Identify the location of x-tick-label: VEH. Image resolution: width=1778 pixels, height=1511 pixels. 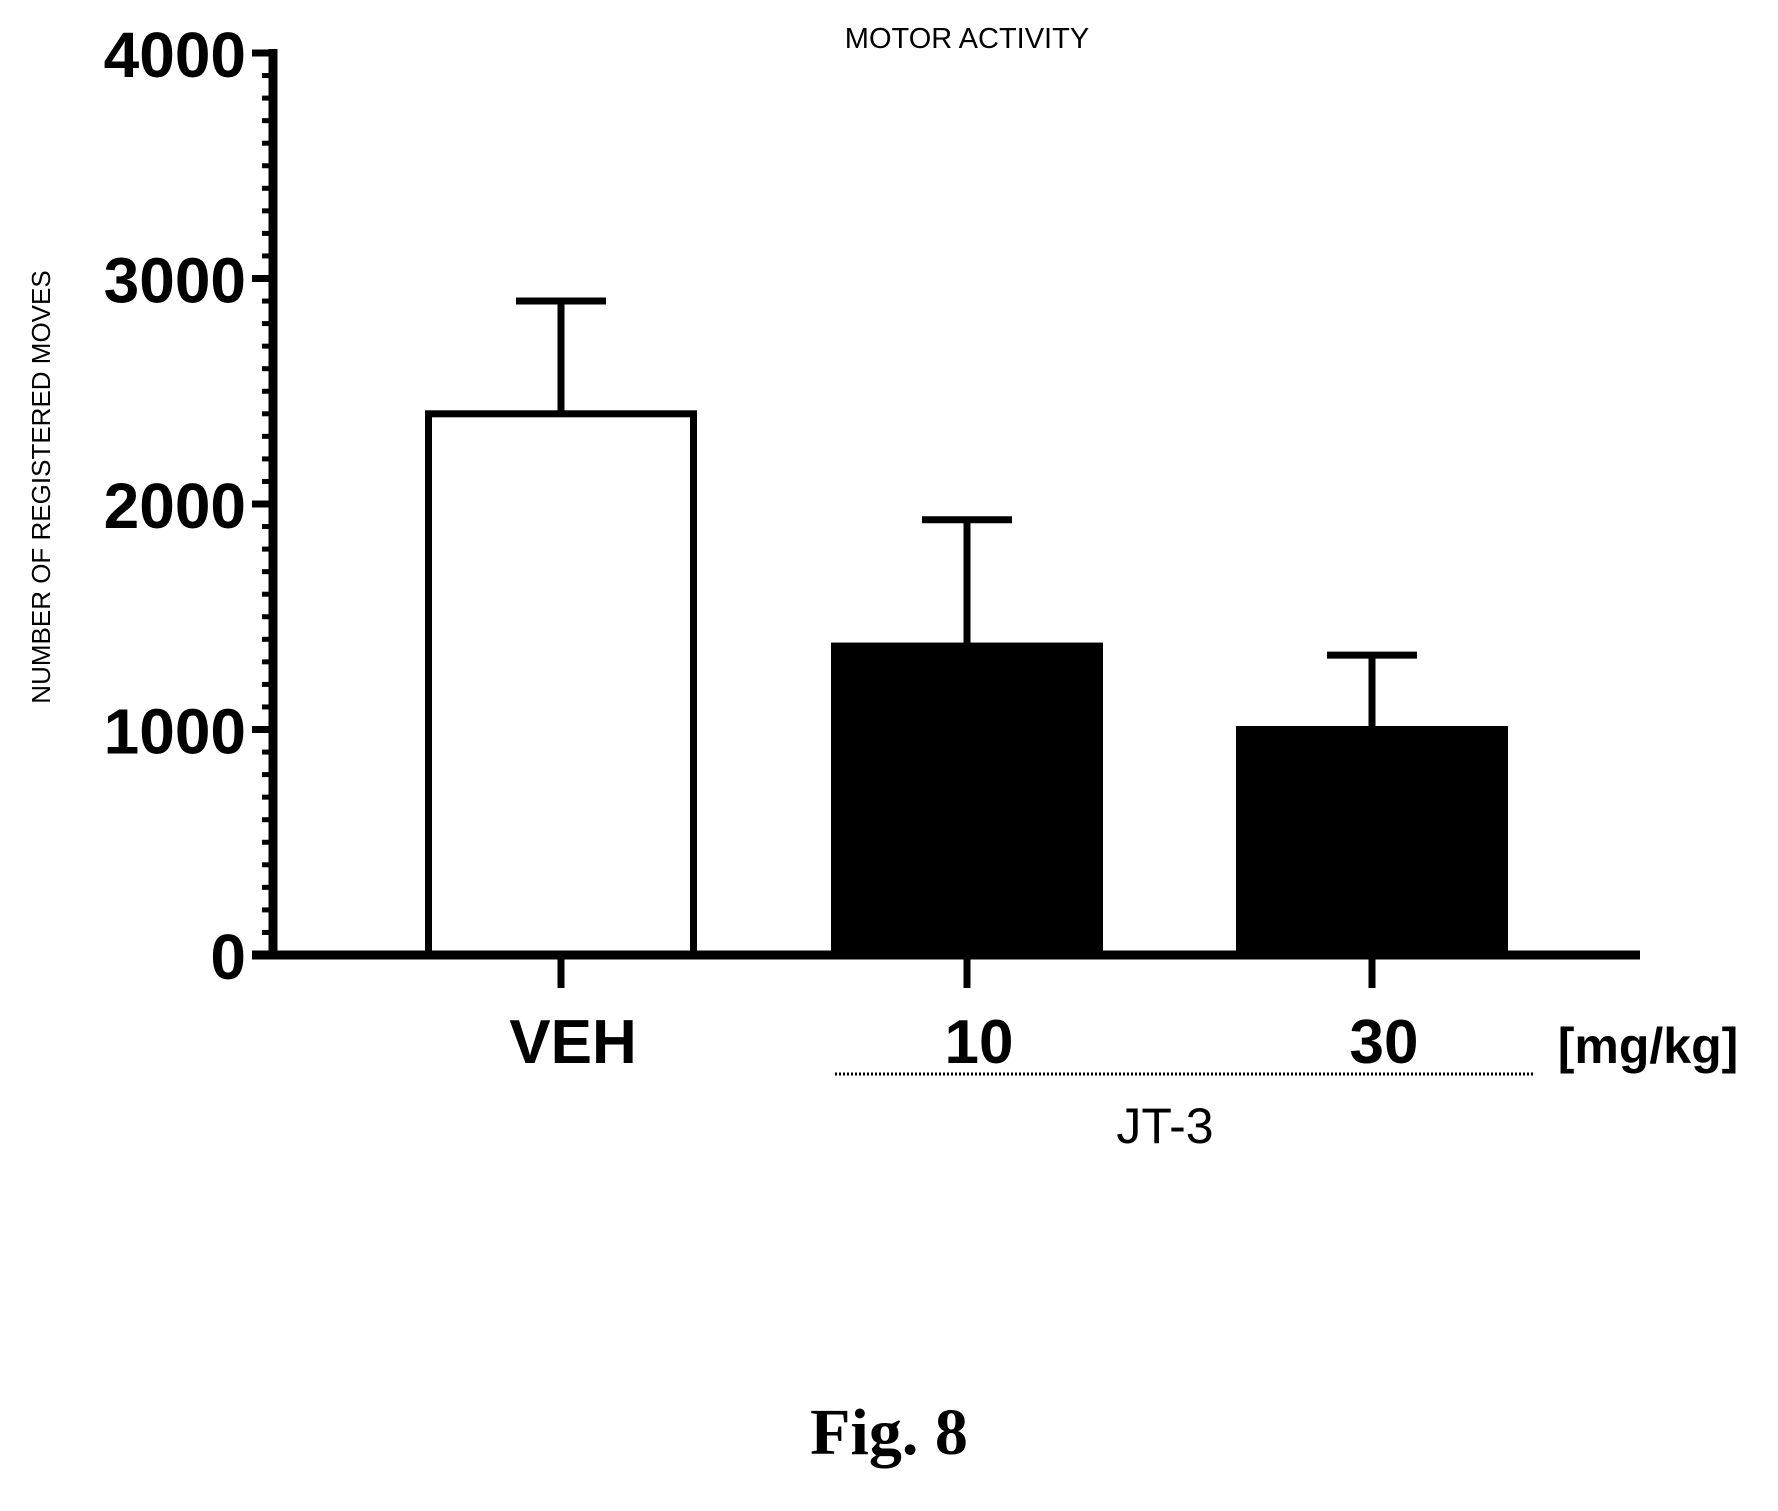
(572, 1042).